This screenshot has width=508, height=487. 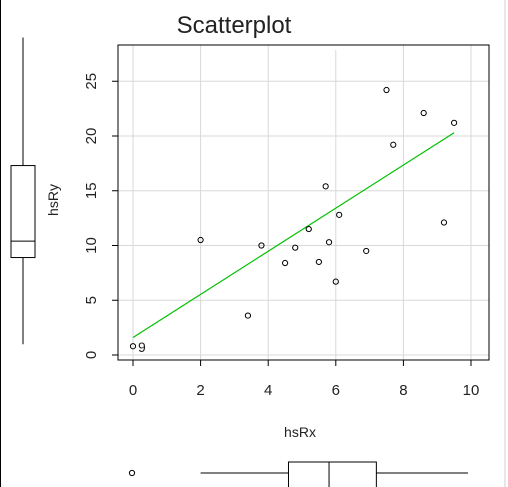 What do you see at coordinates (200, 390) in the screenshot?
I see `x-tick-label: 2` at bounding box center [200, 390].